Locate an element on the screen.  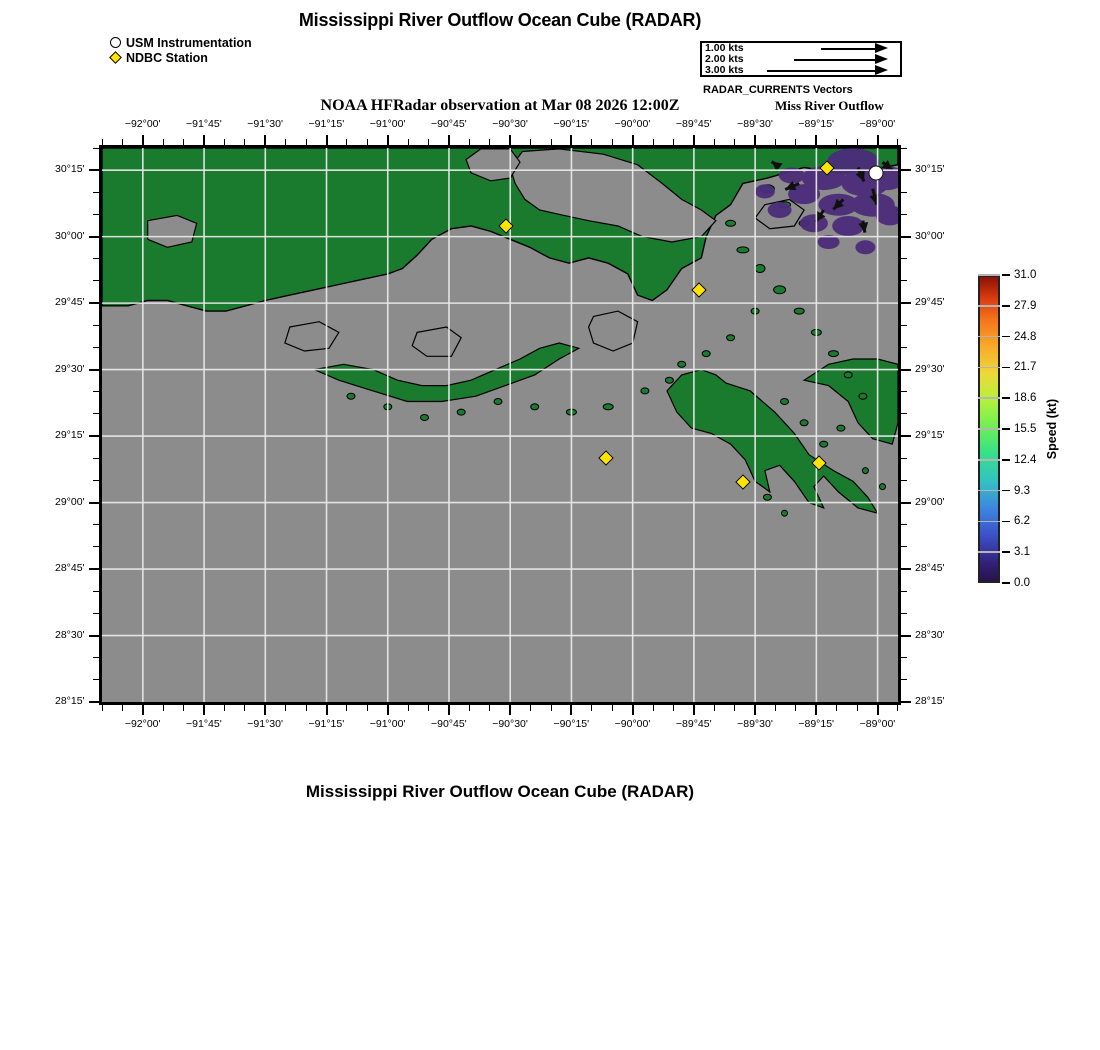
vector-scale-row: 1.00 kts is located at coordinates (802, 48).